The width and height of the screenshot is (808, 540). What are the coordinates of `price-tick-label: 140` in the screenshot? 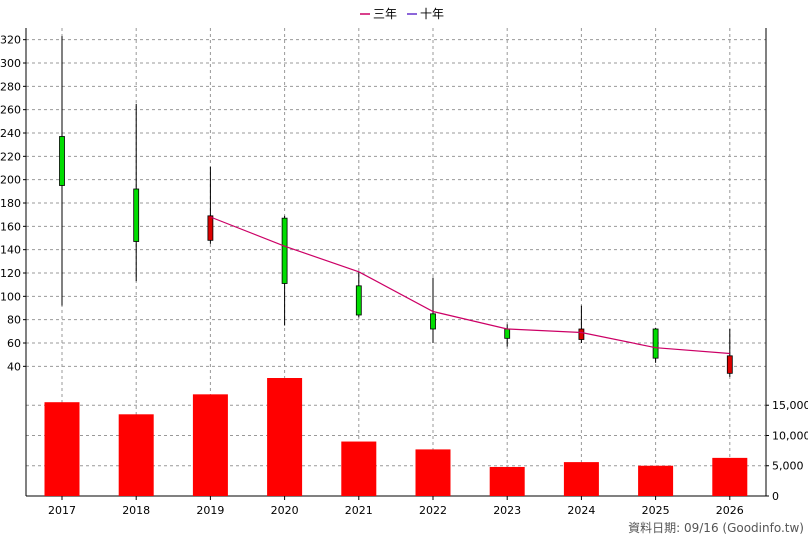 It's located at (10, 250).